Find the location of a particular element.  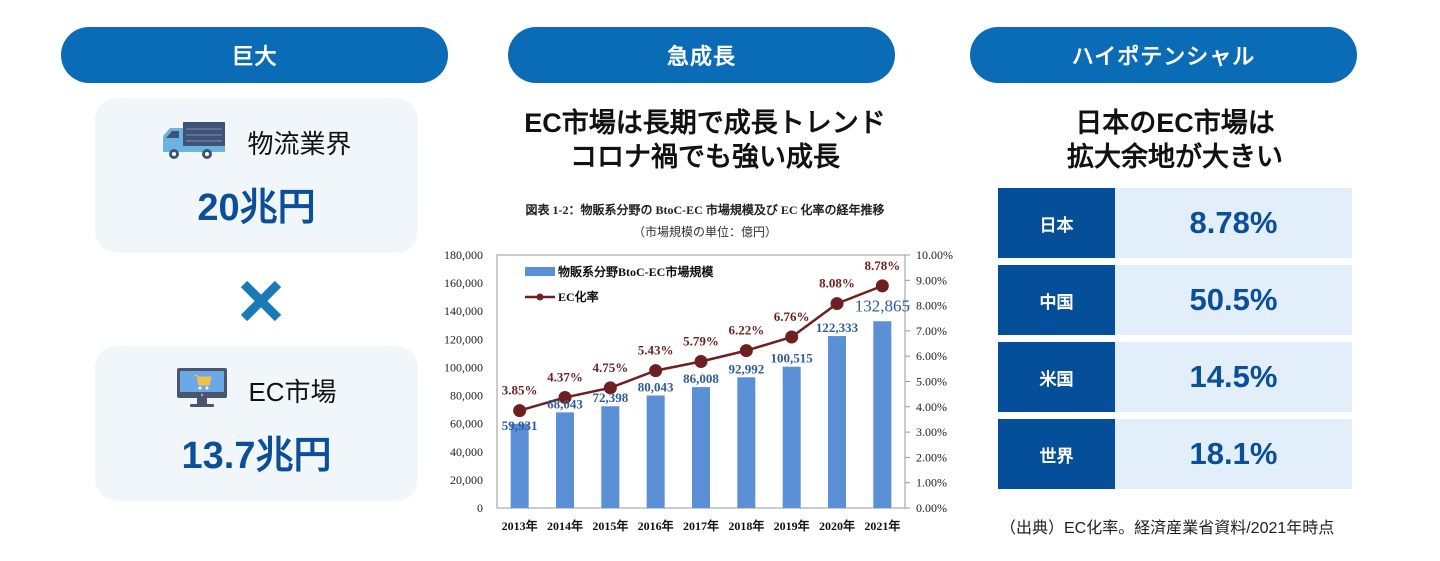

rate-row: 中国 50.5% is located at coordinates (1175, 300).